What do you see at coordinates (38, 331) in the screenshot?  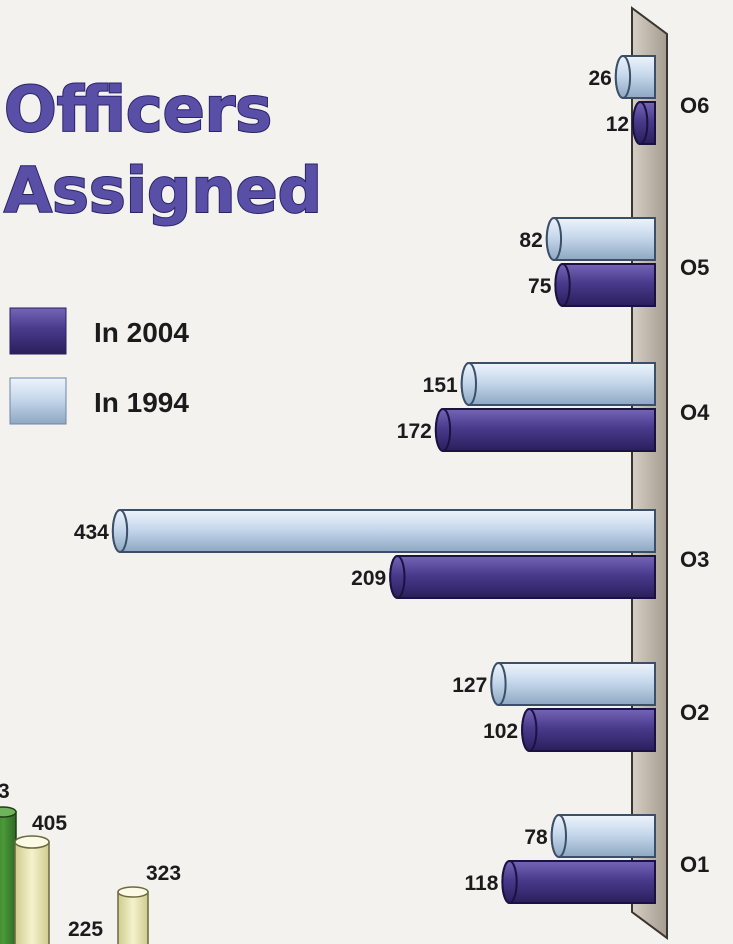 I see `legend-swatch-2004` at bounding box center [38, 331].